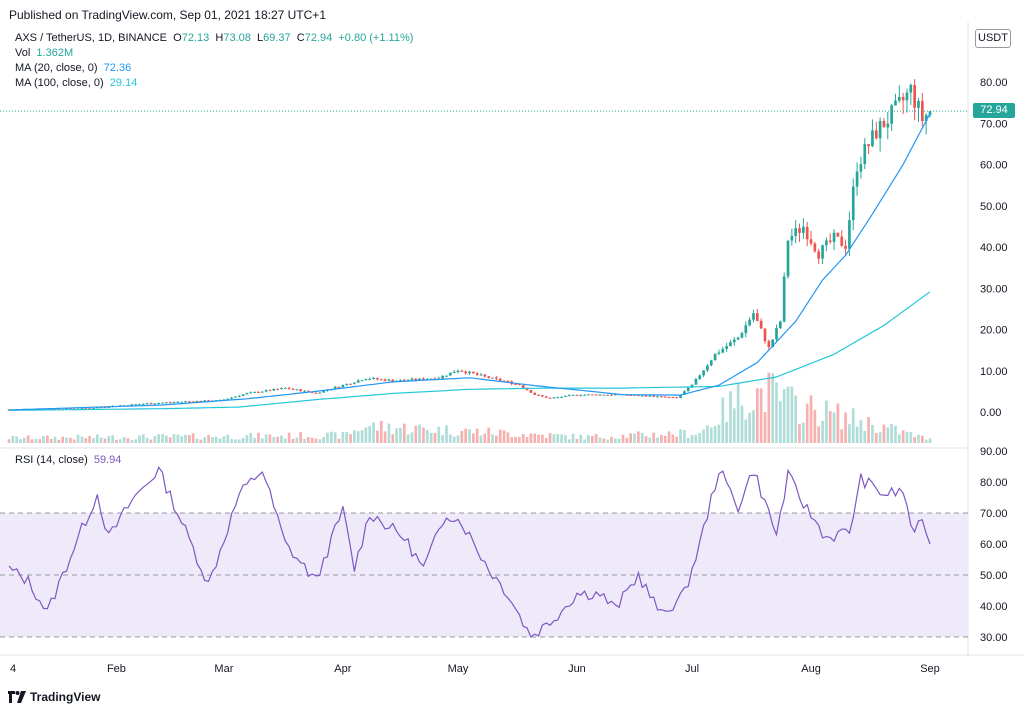 The image size is (1024, 713). Describe the element at coordinates (91, 38) in the screenshot. I see `symbol-name: AXS / TetherUS, 1D, BINANCE` at that location.